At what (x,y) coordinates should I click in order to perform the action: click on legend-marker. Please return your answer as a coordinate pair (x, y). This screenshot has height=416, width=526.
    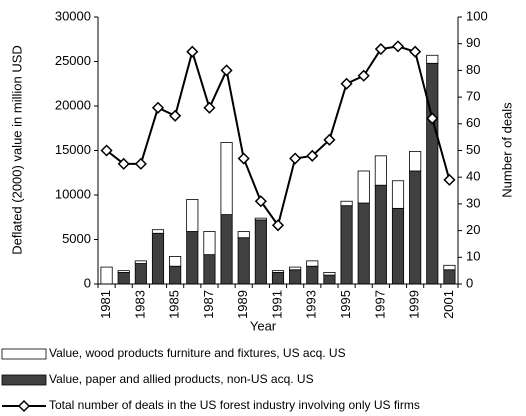
    Looking at the image, I should click on (24, 406).